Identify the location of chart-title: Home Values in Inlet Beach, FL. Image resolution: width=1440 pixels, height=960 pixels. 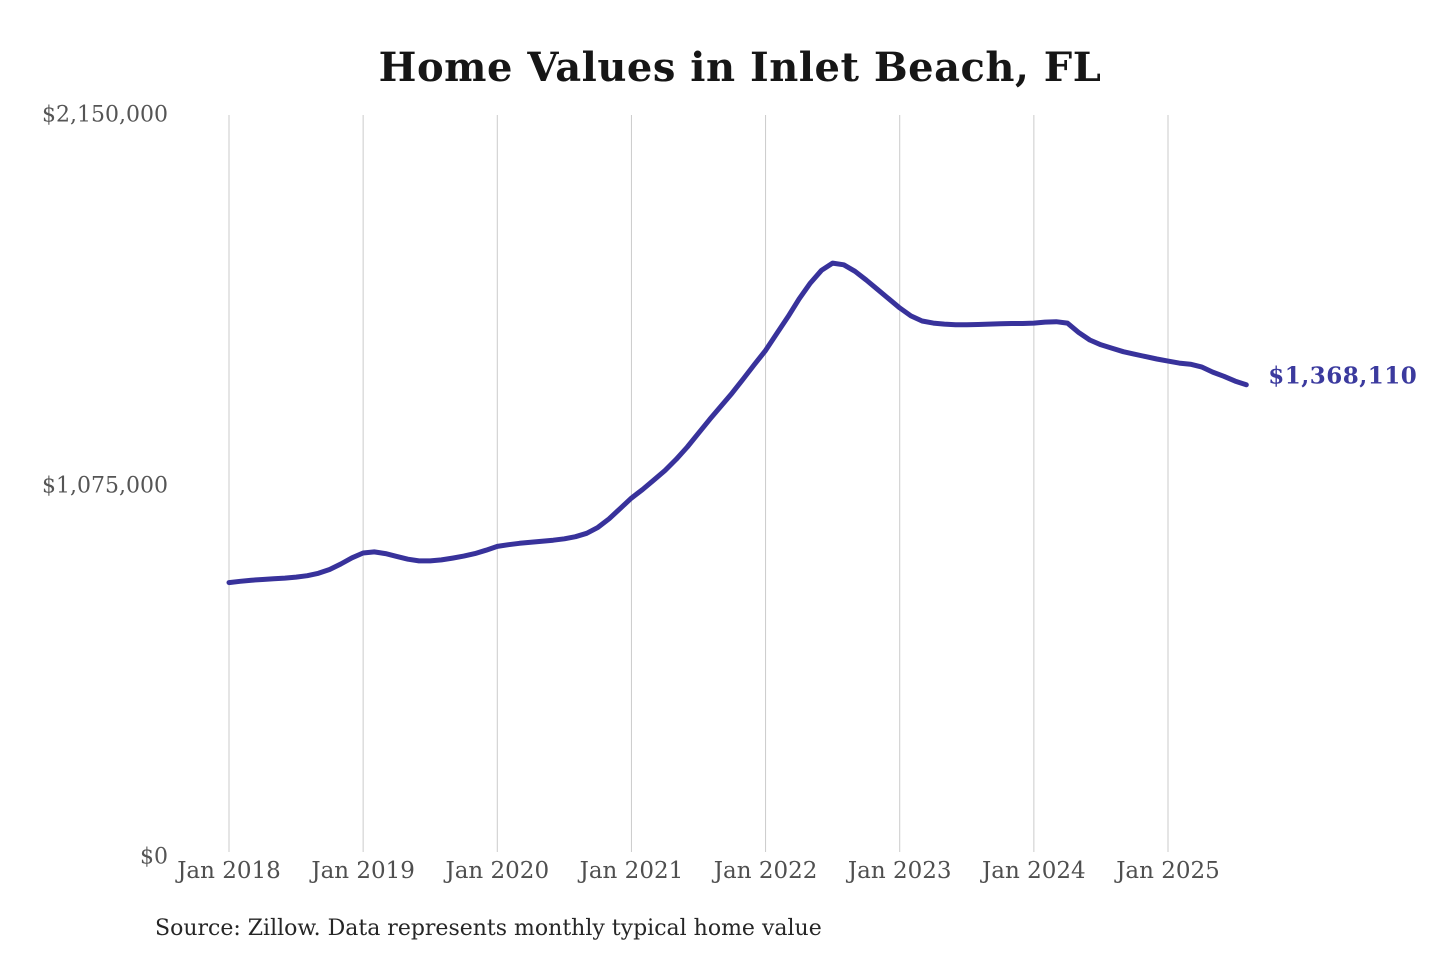
(740, 67).